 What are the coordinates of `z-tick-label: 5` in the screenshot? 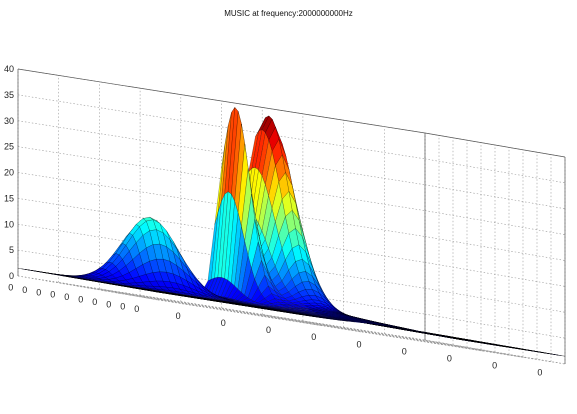 It's located at (11, 250).